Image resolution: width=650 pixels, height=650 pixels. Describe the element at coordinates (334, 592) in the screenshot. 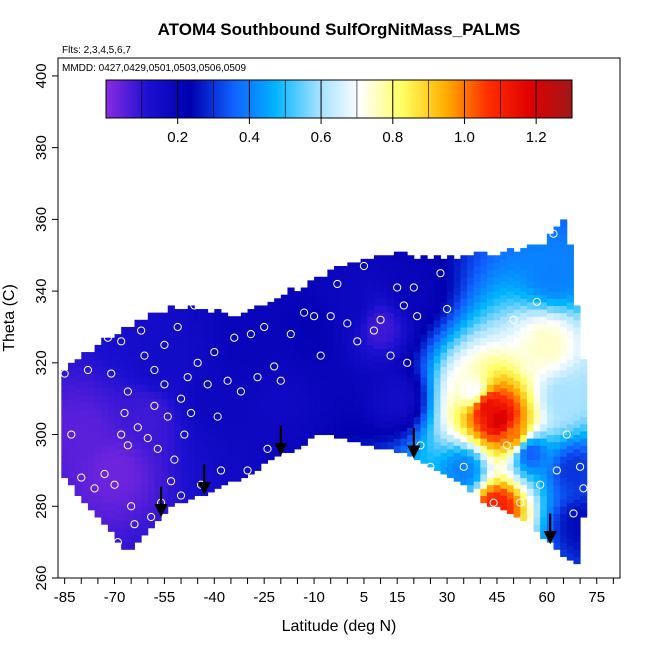

I see `x-axis: -85 -70 -55 -40 -25 -10 5 15 30 45 60 75` at that location.